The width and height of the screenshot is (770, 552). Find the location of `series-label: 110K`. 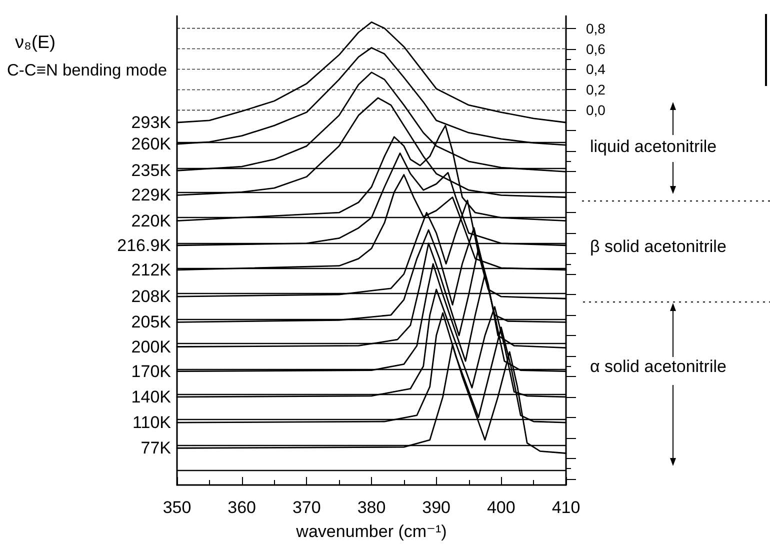

series-label: 110K is located at coordinates (152, 422).